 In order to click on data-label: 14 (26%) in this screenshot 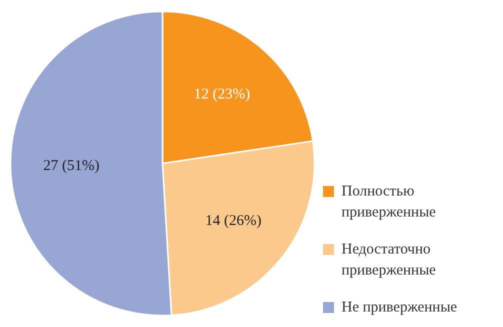, I will do `click(233, 220)`.